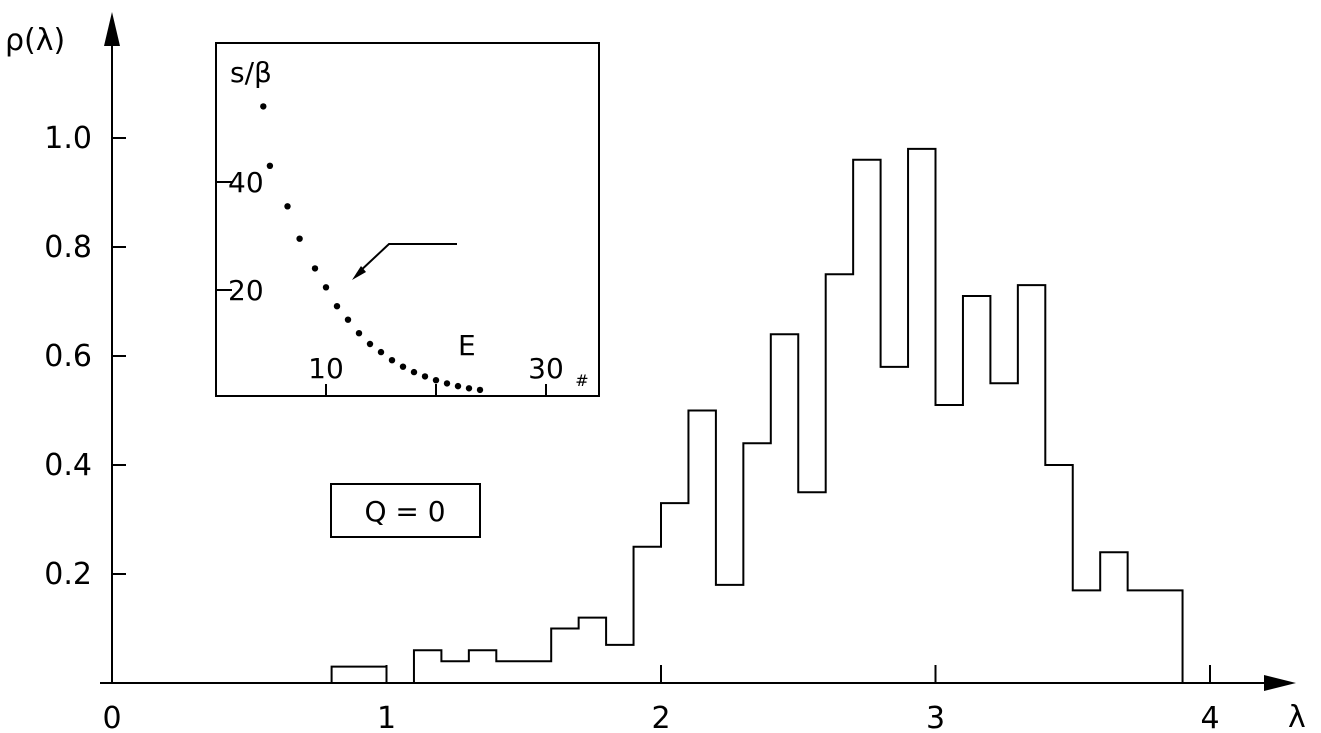 The width and height of the screenshot is (1321, 733). What do you see at coordinates (35, 40) in the screenshot?
I see `y-axis-label: ρ(λ)` at bounding box center [35, 40].